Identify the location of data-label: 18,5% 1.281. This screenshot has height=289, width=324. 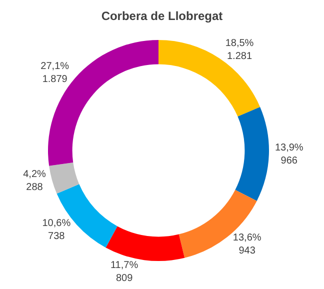
(239, 50).